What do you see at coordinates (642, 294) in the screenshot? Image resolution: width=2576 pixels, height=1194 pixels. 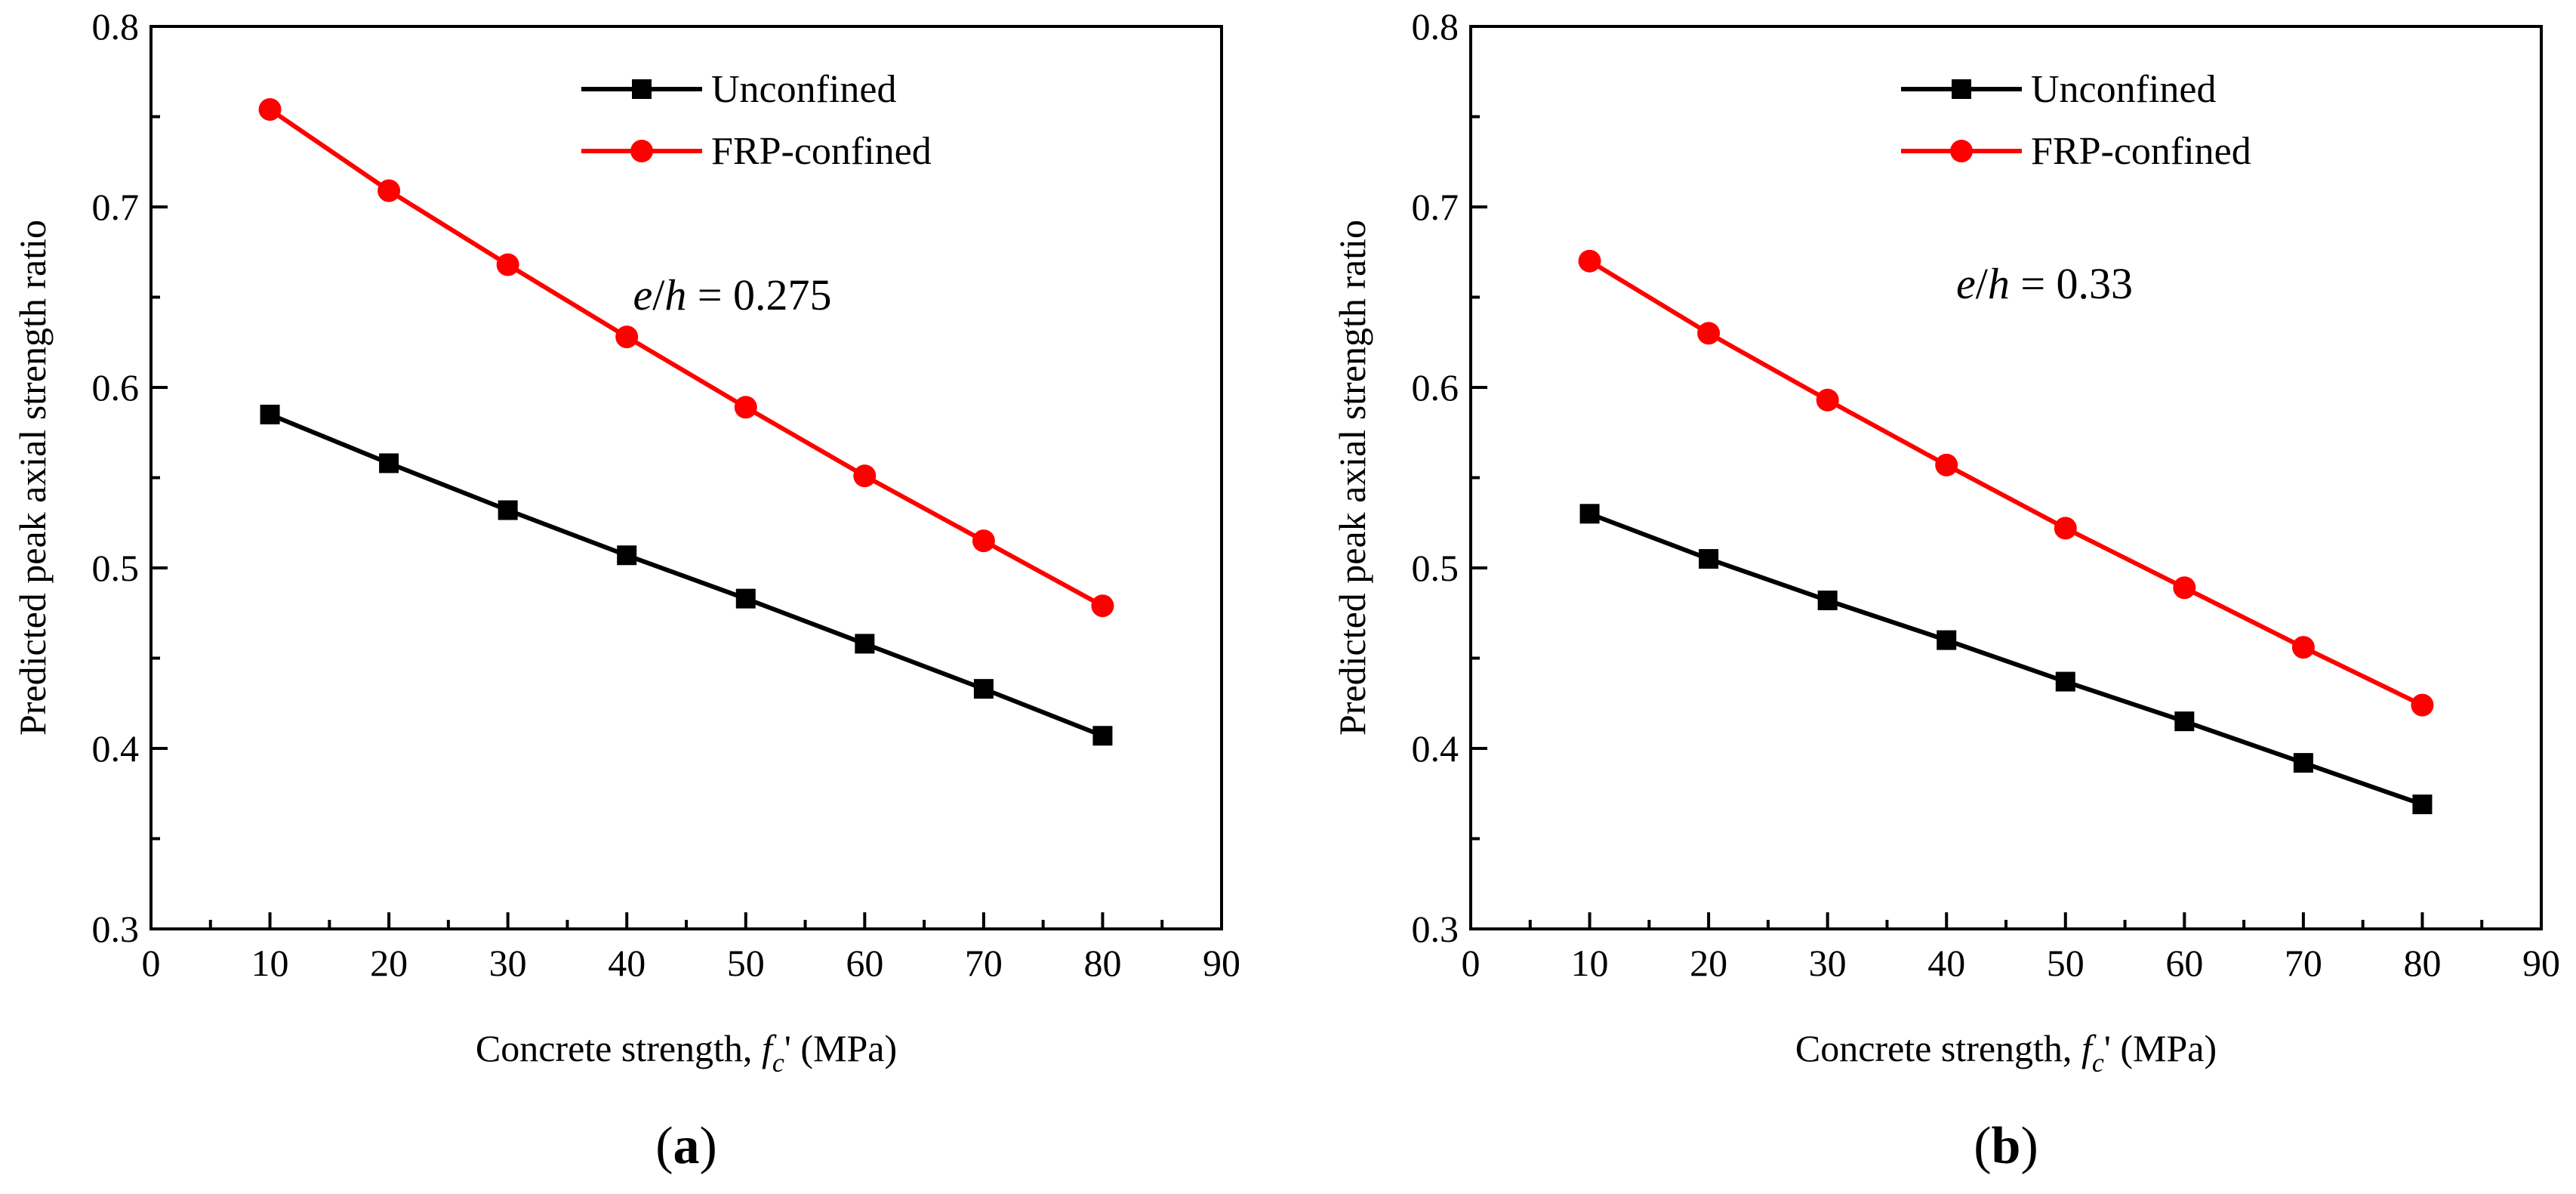 I see `annotation-e: e` at bounding box center [642, 294].